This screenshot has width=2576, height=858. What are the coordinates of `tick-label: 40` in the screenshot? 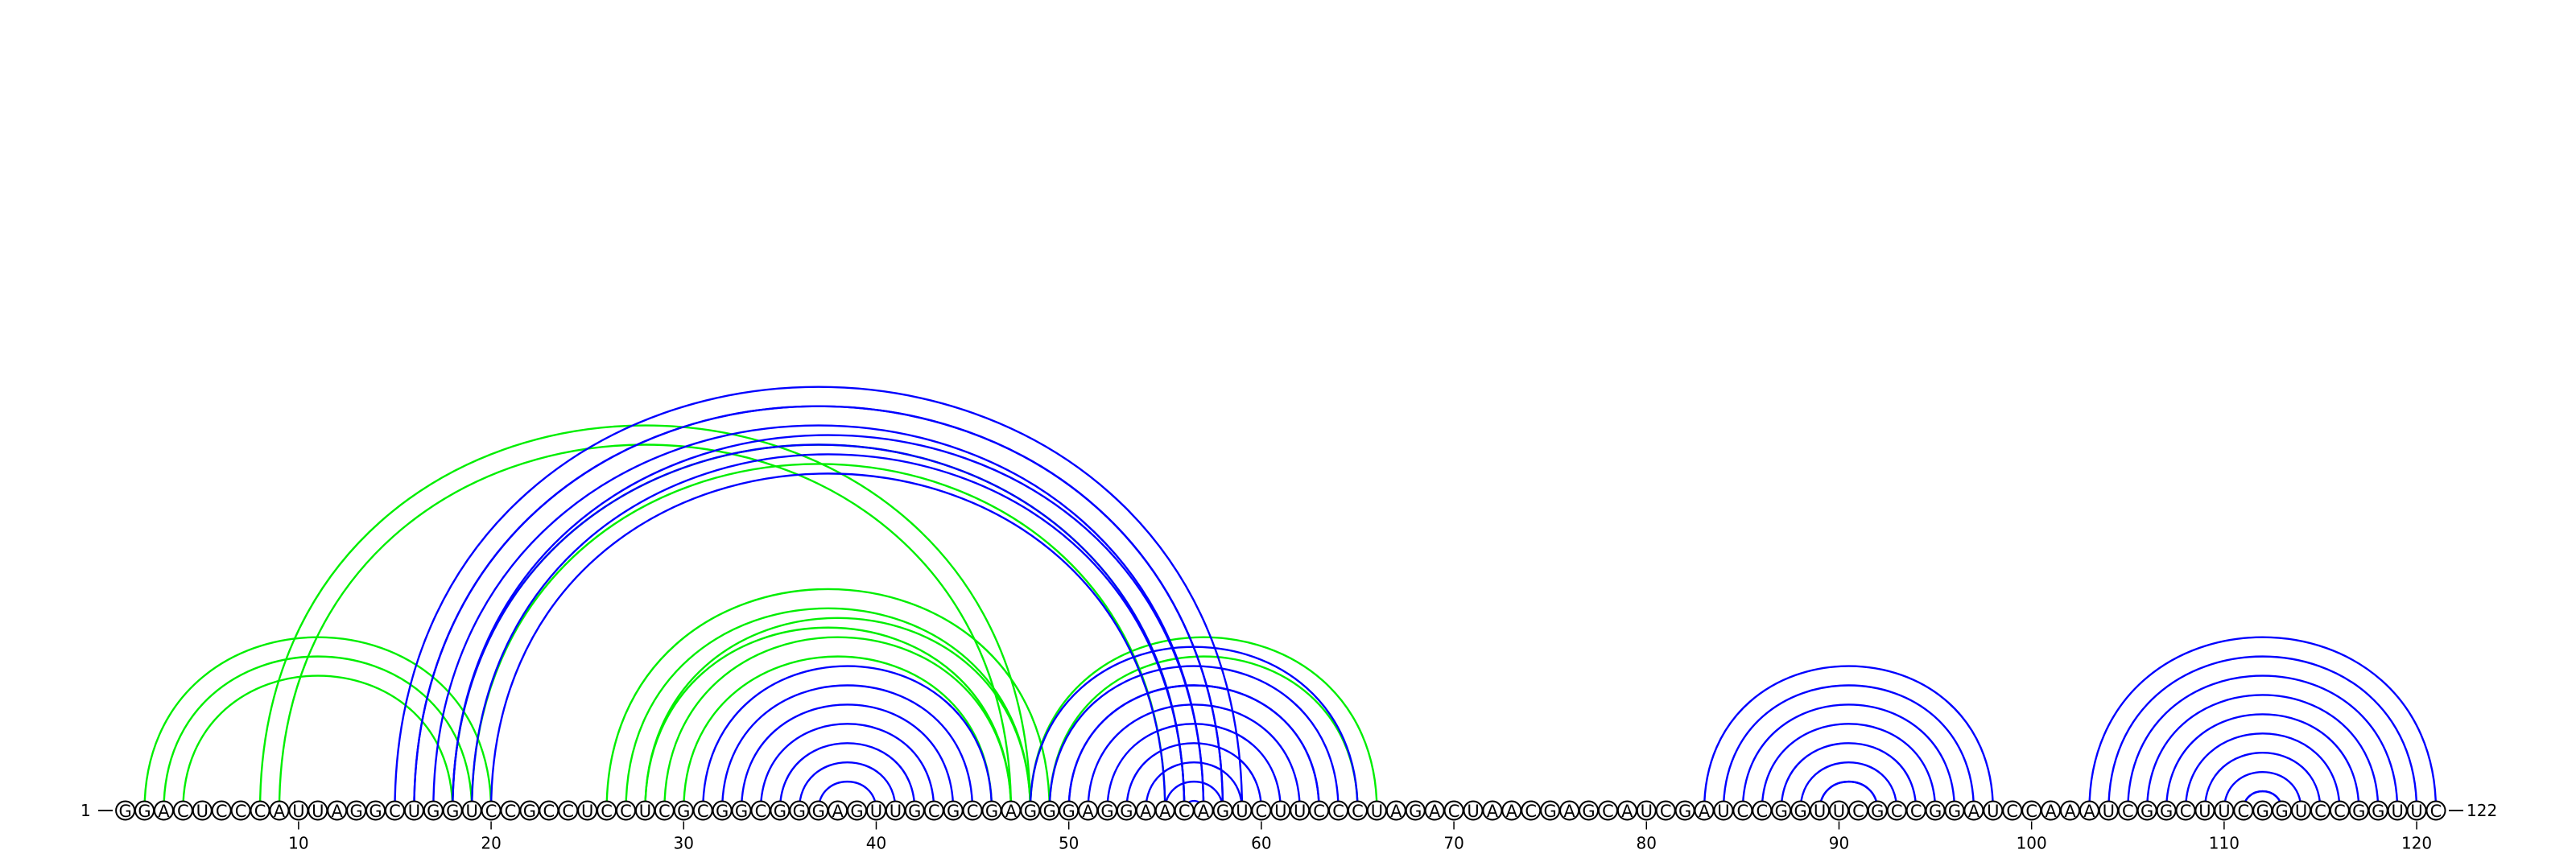 It's located at (876, 844).